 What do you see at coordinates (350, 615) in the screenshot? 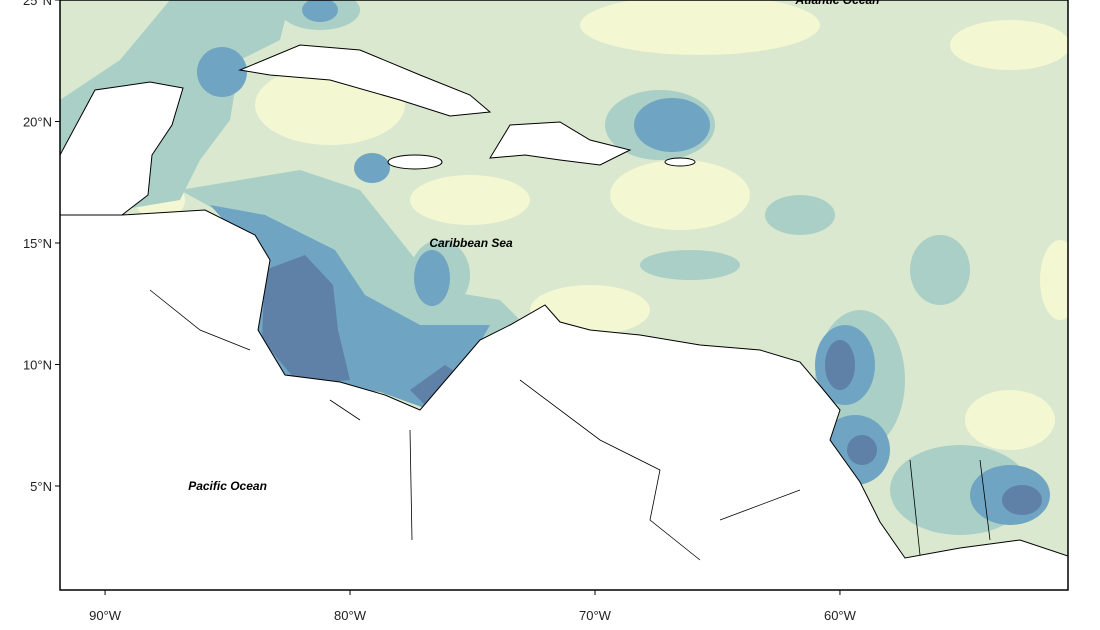
I see `x-tick-label: 80°W` at bounding box center [350, 615].